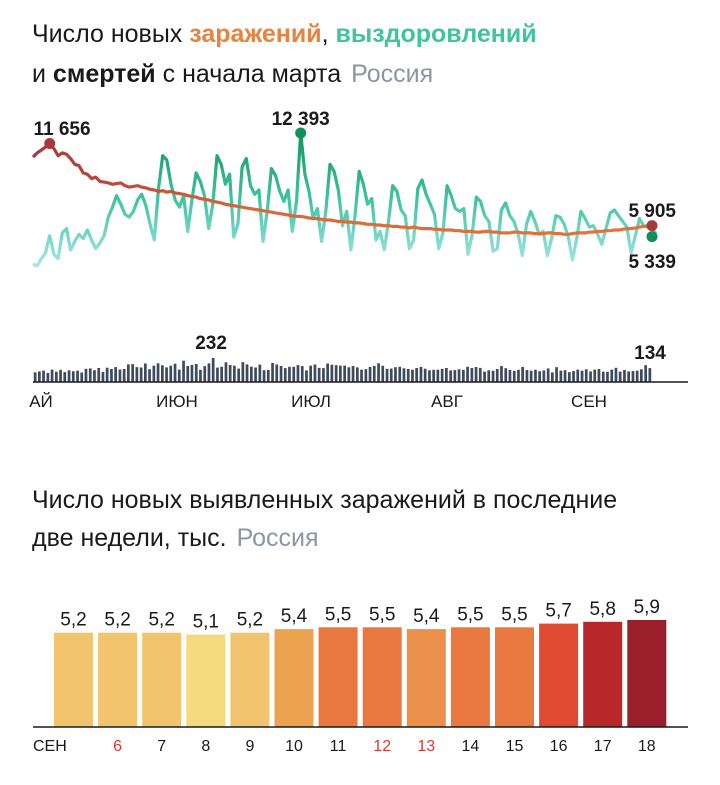 Image resolution: width=720 pixels, height=785 pixels. I want to click on x-tick-label-2: 9, so click(249, 746).